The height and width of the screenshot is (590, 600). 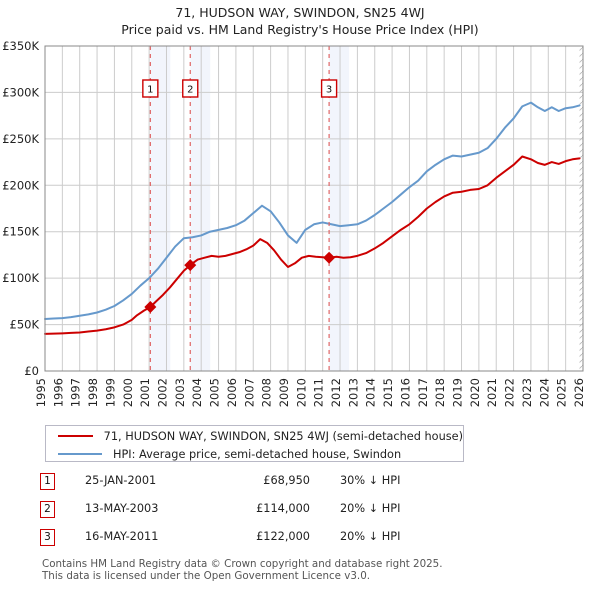 What do you see at coordinates (579, 392) in the screenshot?
I see `x-axis-tick-label: 2026` at bounding box center [579, 392].